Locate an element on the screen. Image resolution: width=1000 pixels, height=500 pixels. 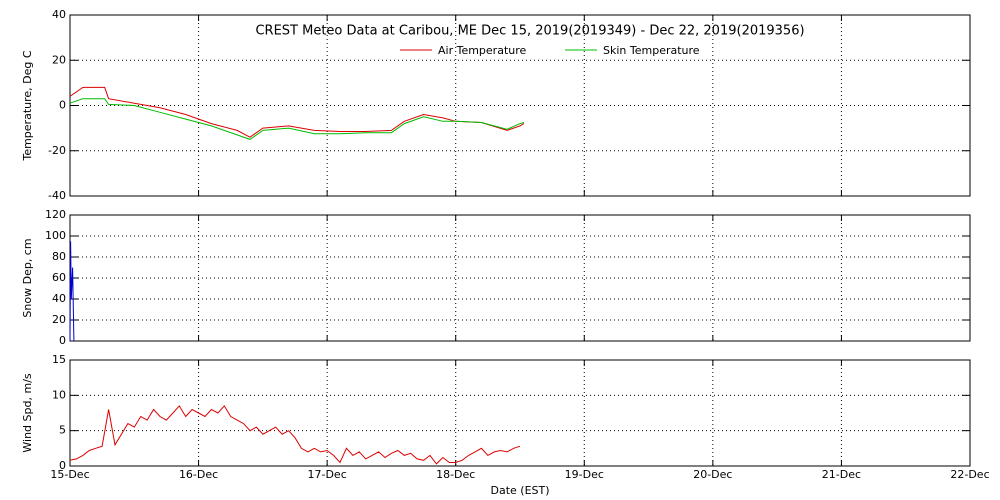
x-tick-label: 18-Dec is located at coordinates (455, 474).